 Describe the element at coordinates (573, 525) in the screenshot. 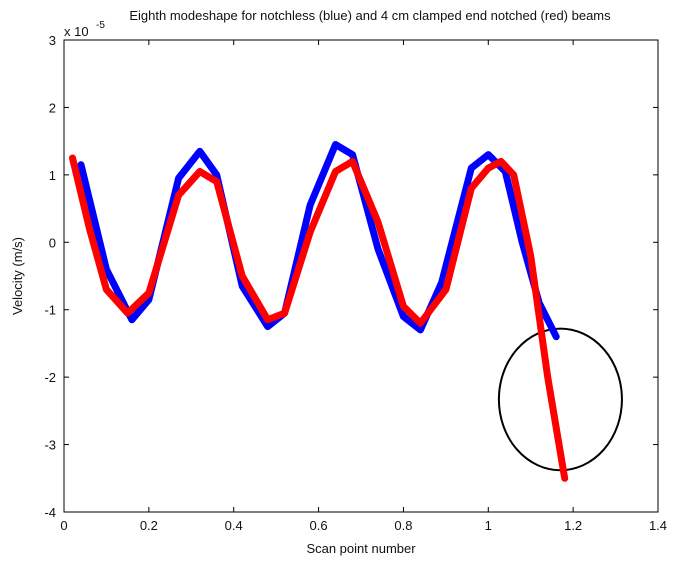

I see `x-tick-label: 1.2` at that location.